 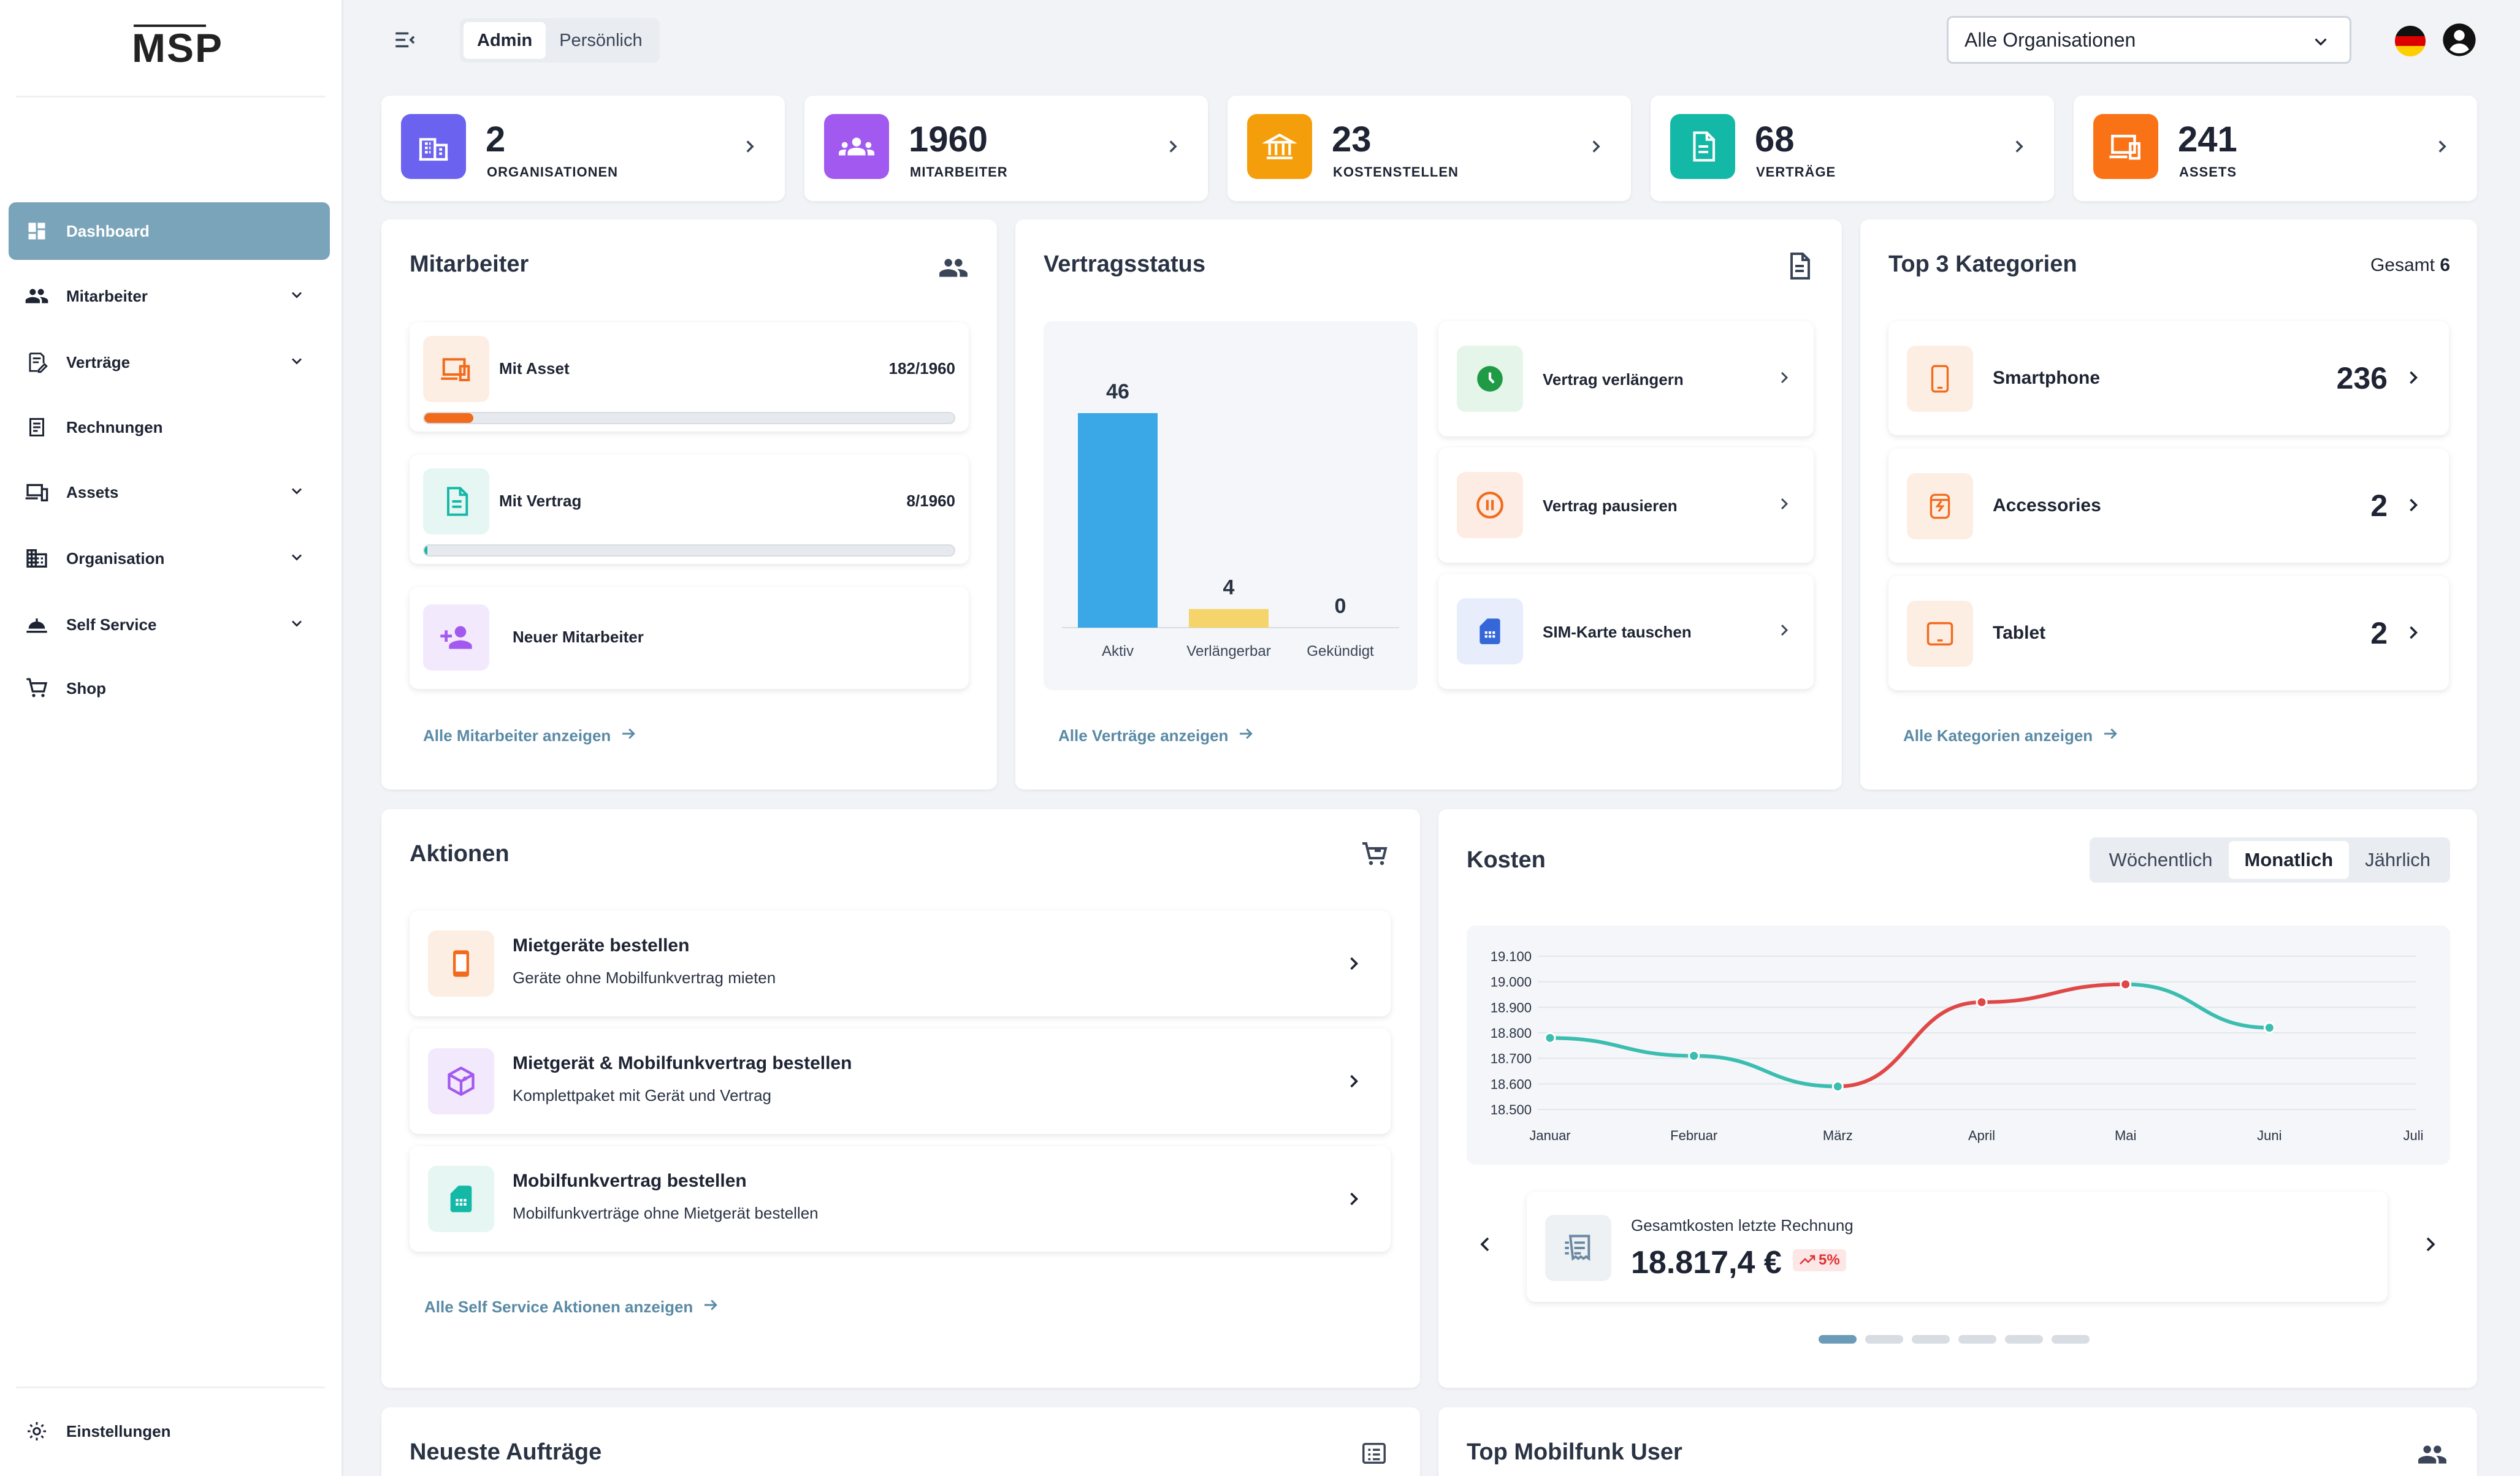 What do you see at coordinates (572, 1307) in the screenshot?
I see `alle-self-service-link: Alle Self Service Aktionen anzeigen` at bounding box center [572, 1307].